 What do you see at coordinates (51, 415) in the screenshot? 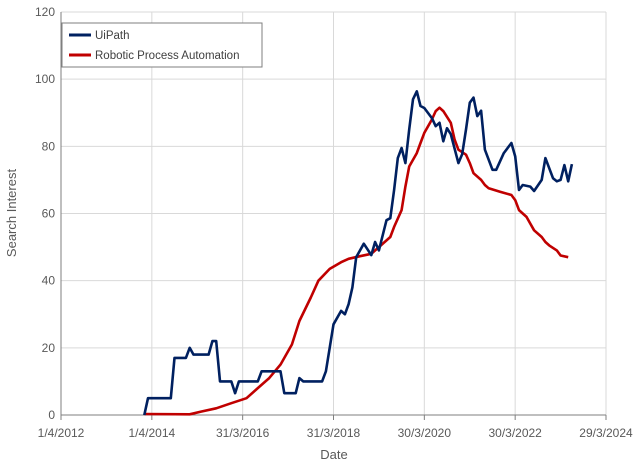
I see `y-tick-label: 0` at bounding box center [51, 415].